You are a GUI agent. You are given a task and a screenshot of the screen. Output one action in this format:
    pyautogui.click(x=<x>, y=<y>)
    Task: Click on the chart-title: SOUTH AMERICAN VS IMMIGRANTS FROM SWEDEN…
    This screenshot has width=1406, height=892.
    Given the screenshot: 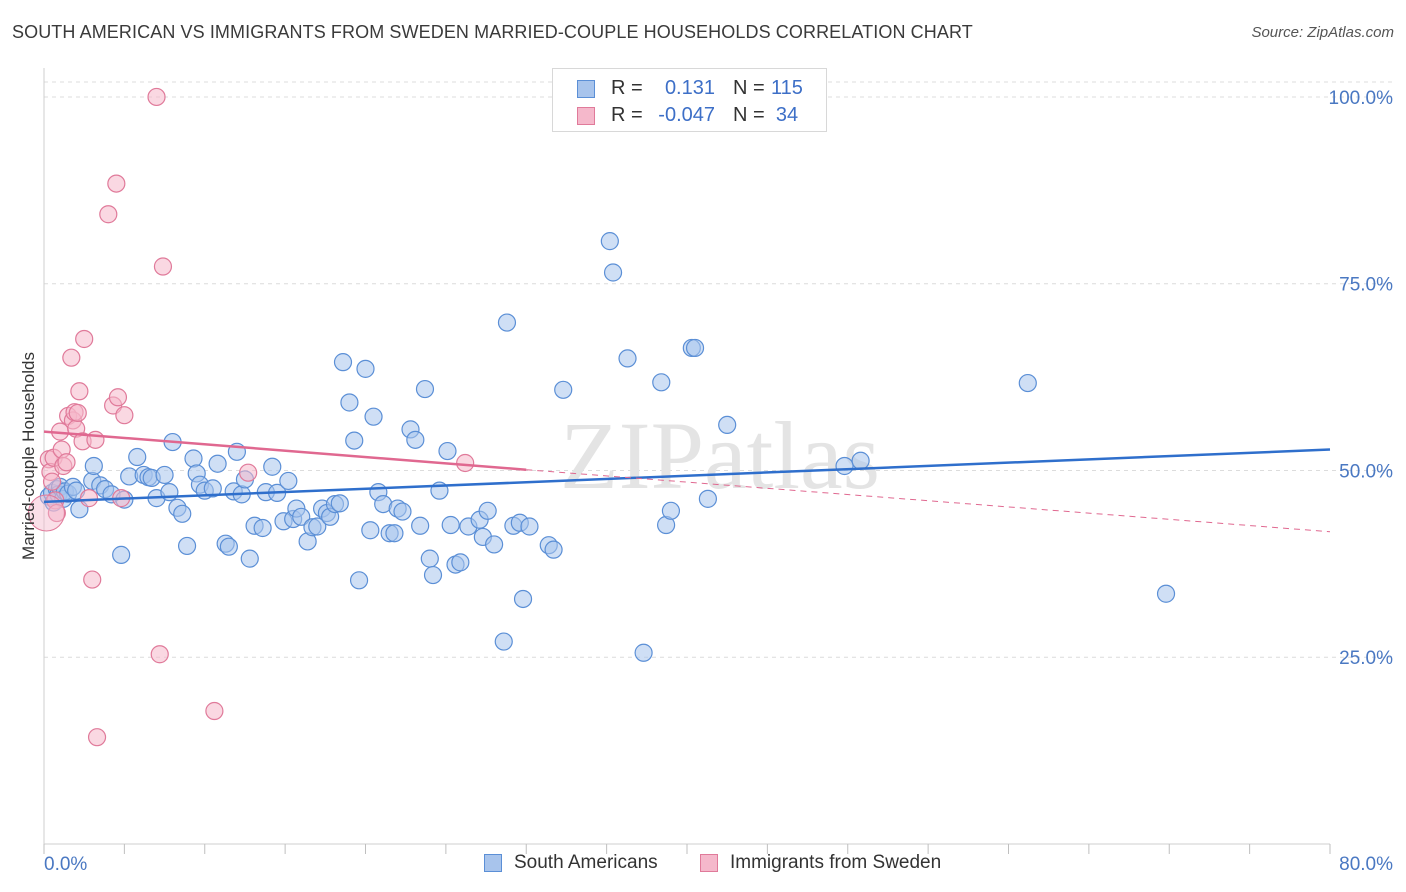 What is the action you would take?
    pyautogui.click(x=492, y=32)
    